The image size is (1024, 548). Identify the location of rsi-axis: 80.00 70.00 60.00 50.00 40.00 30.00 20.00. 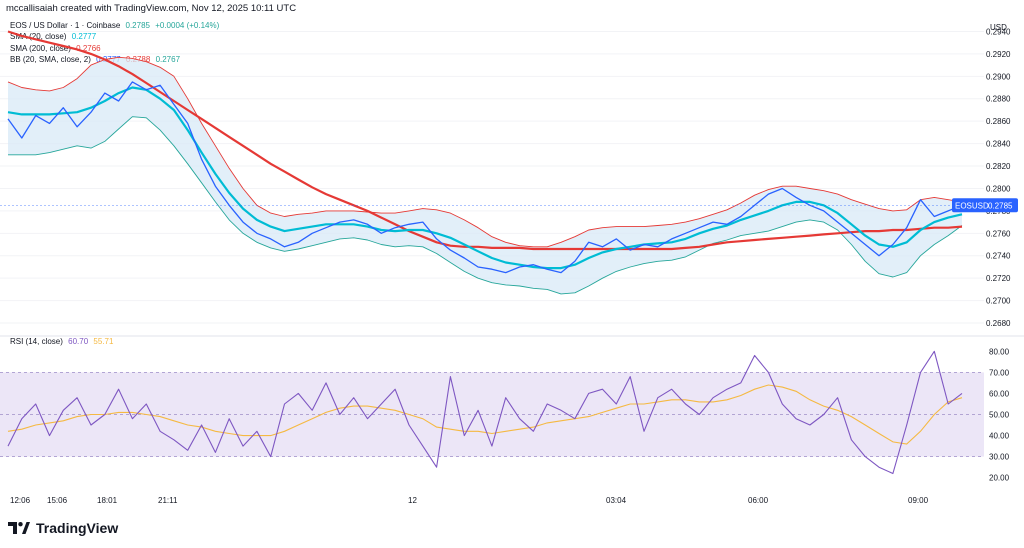
(999, 414).